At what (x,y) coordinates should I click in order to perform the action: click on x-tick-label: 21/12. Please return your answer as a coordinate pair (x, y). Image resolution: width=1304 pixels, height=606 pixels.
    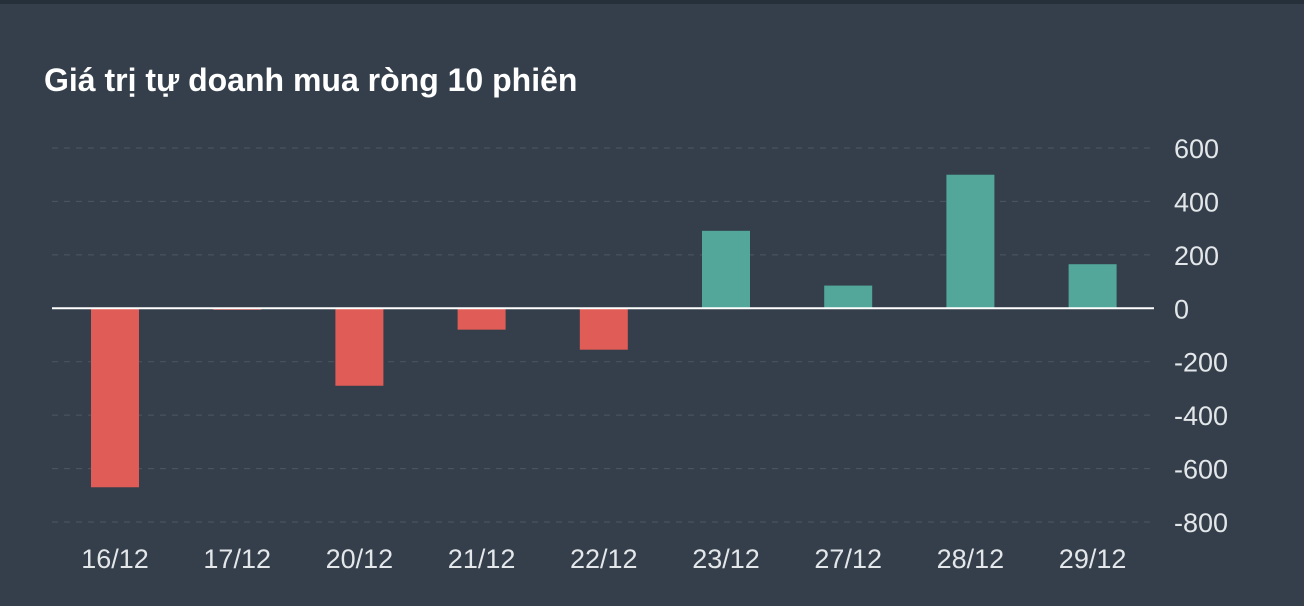
    Looking at the image, I should click on (482, 559).